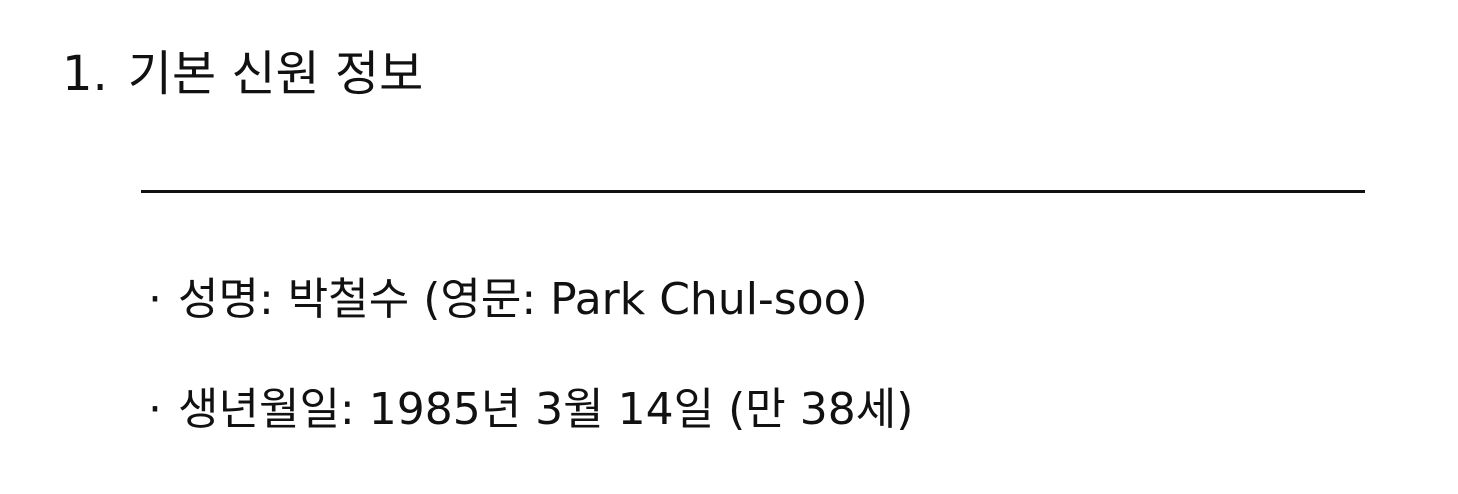 The height and width of the screenshot is (494, 1458). I want to click on blank-line-divider, so click(753, 191).